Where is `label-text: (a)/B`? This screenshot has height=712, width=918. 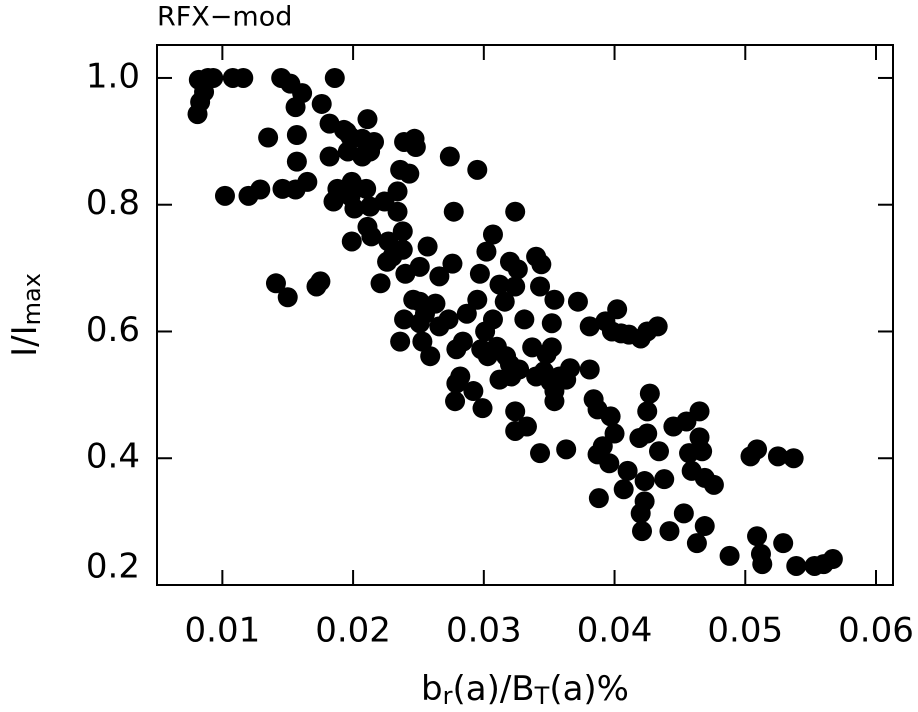
label-text: (a)/B is located at coordinates (493, 689).